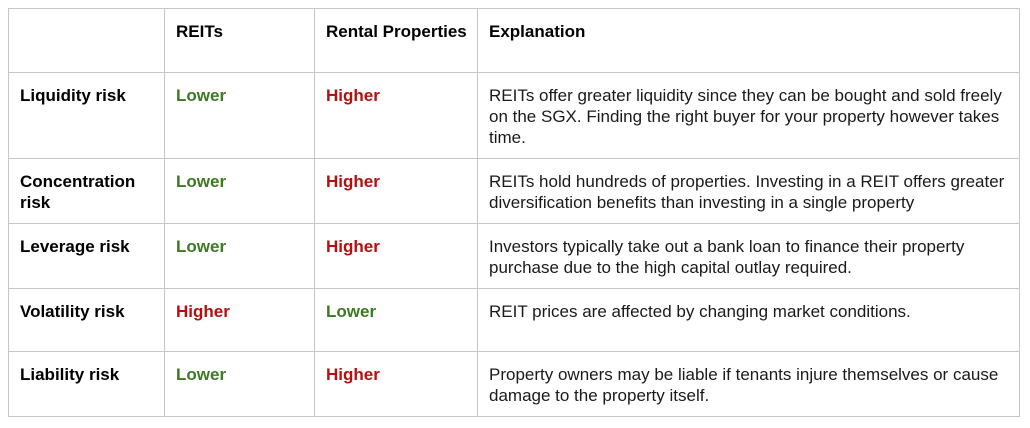 The image size is (1030, 428). Describe the element at coordinates (86, 320) in the screenshot. I see `risk-name-cell: Volatility risk` at that location.